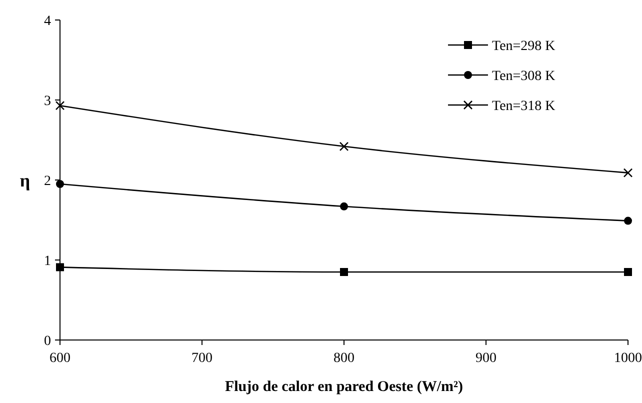 This screenshot has height=403, width=642. I want to click on y-tick-label: 3, so click(47, 101).